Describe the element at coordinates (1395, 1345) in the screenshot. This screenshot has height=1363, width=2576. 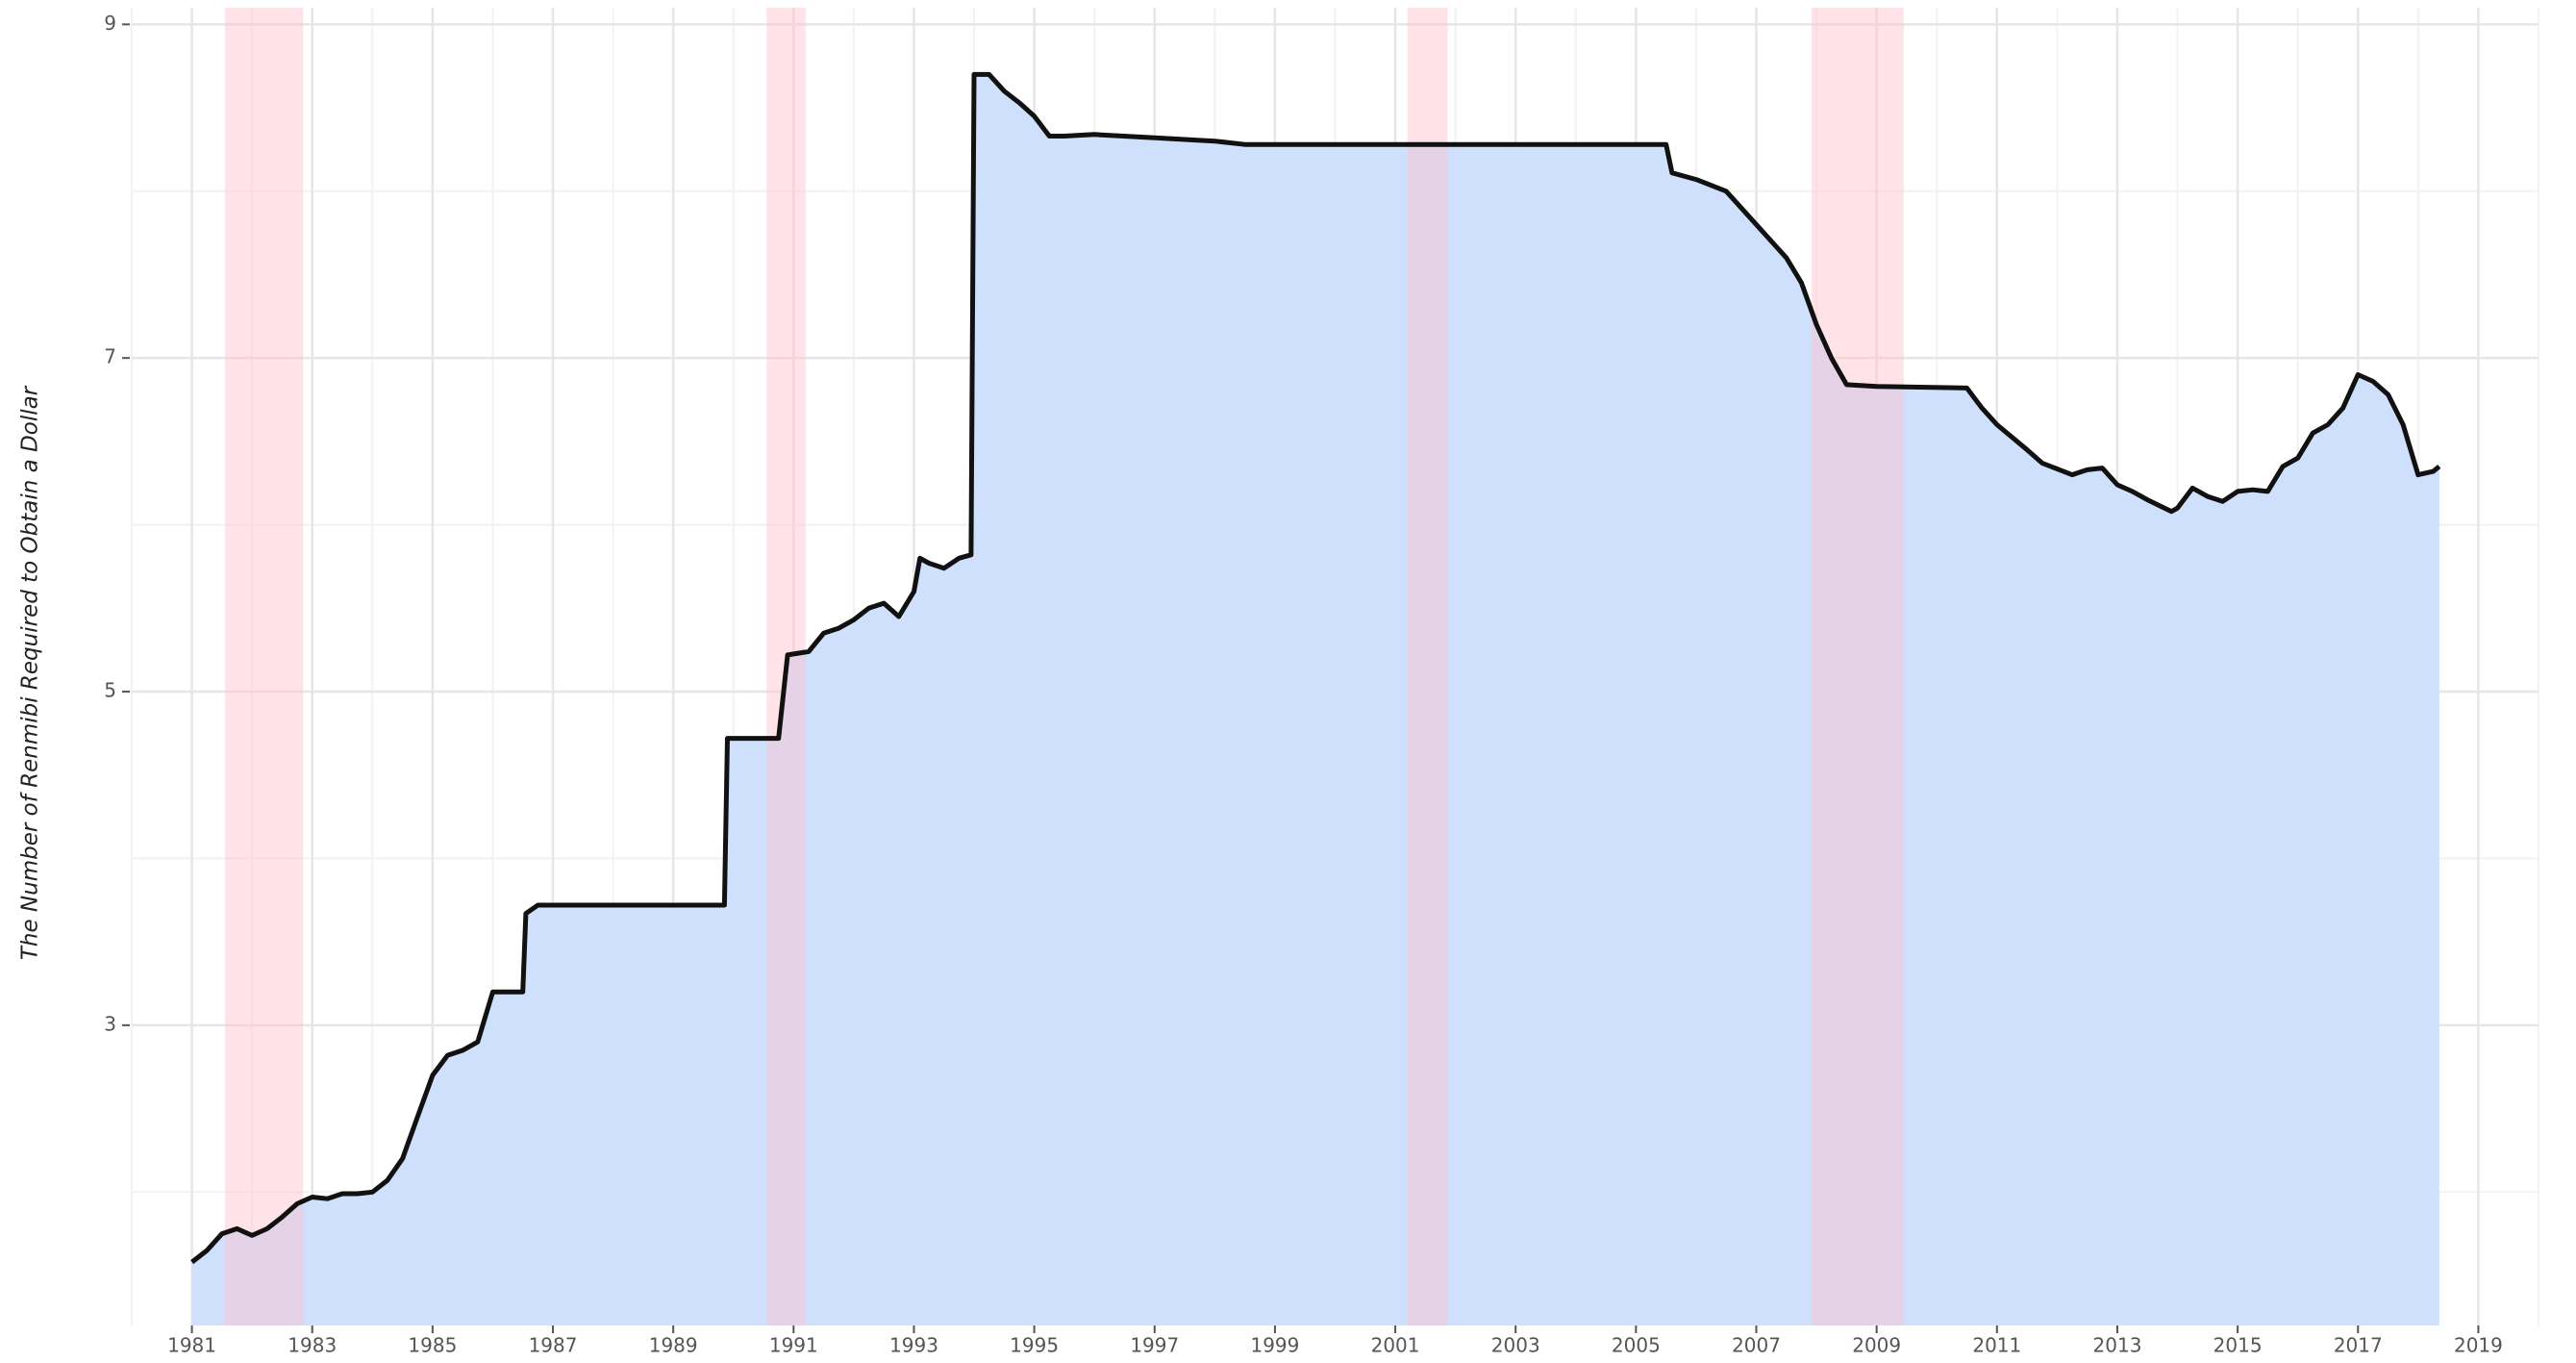
I see `x-tick-label: 2001` at that location.